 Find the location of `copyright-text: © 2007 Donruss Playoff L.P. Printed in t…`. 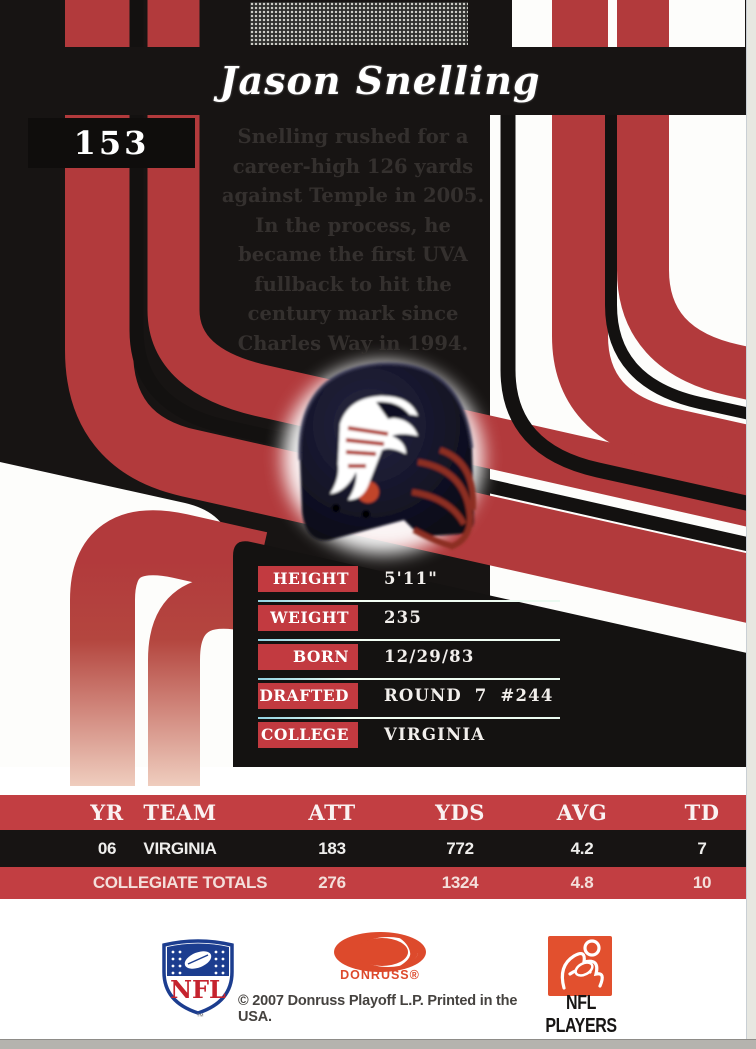

copyright-text: © 2007 Donruss Playoff L.P. Printed in t… is located at coordinates (378, 1009).